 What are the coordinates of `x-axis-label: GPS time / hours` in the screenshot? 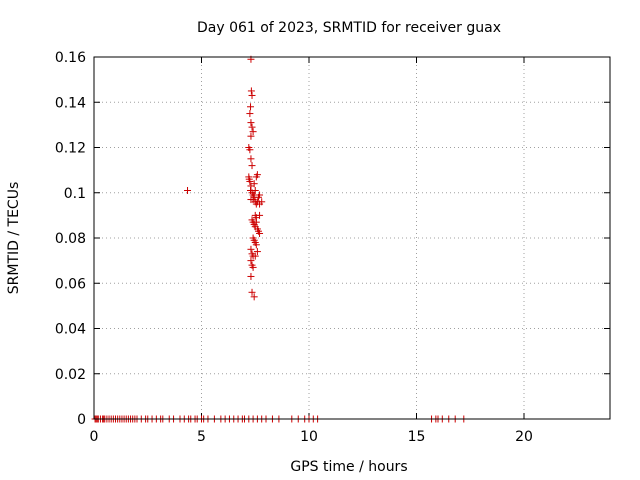 It's located at (348, 467).